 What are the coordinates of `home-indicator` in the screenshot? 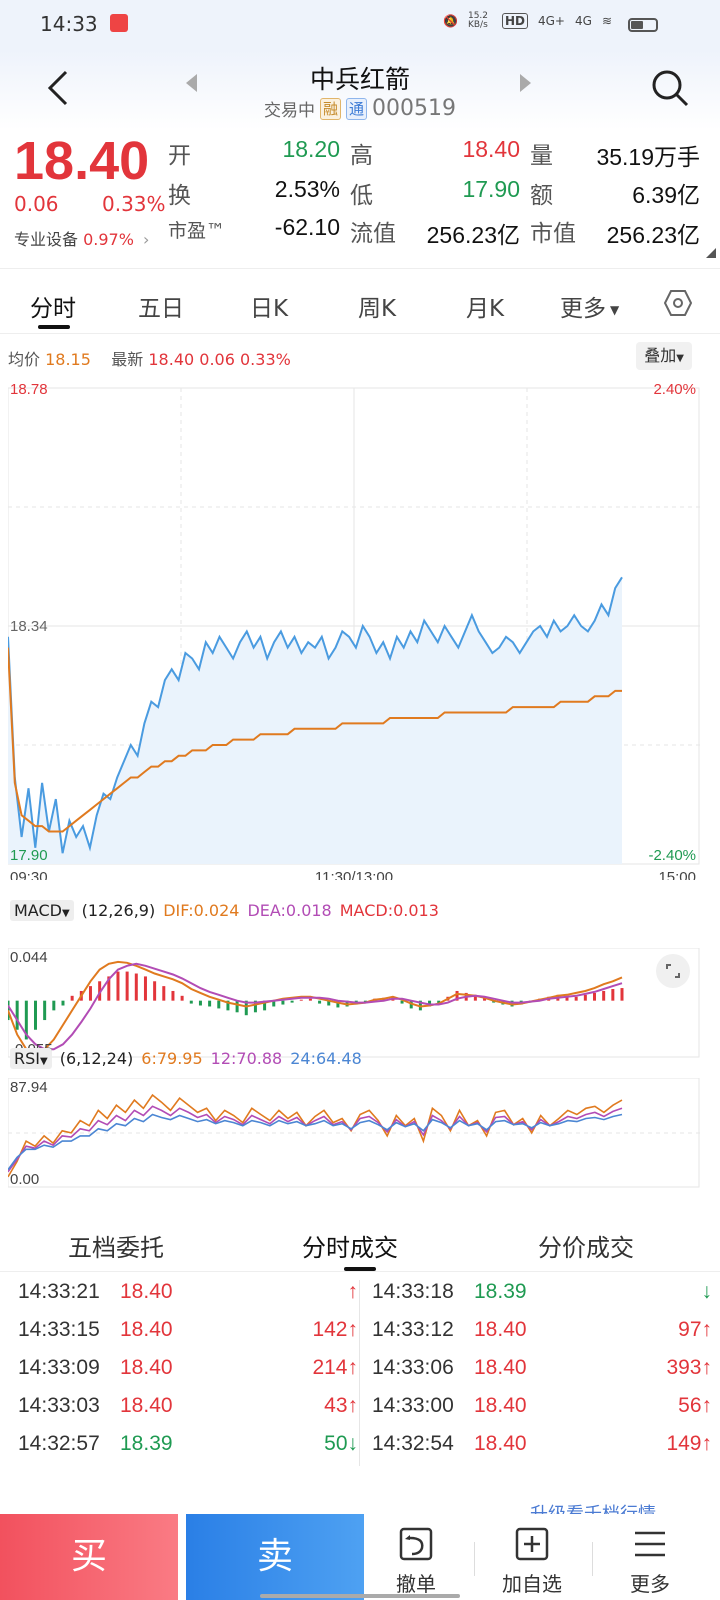 It's located at (360, 1596).